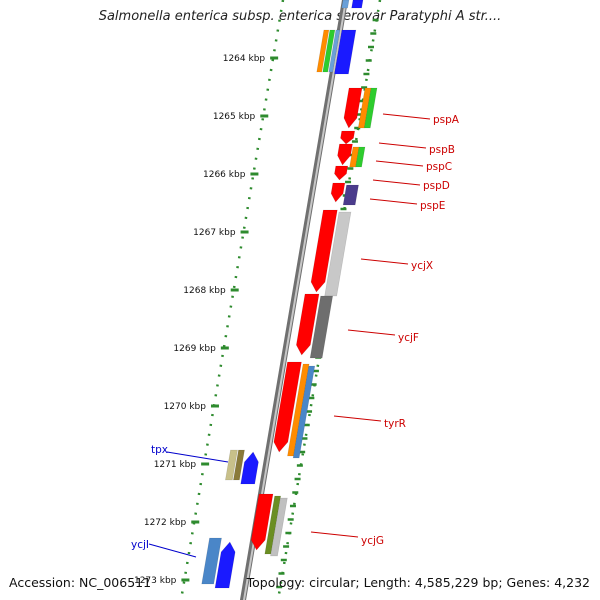 This screenshot has height=600, width=600. I want to click on feature-pspE, so click(338, 192).